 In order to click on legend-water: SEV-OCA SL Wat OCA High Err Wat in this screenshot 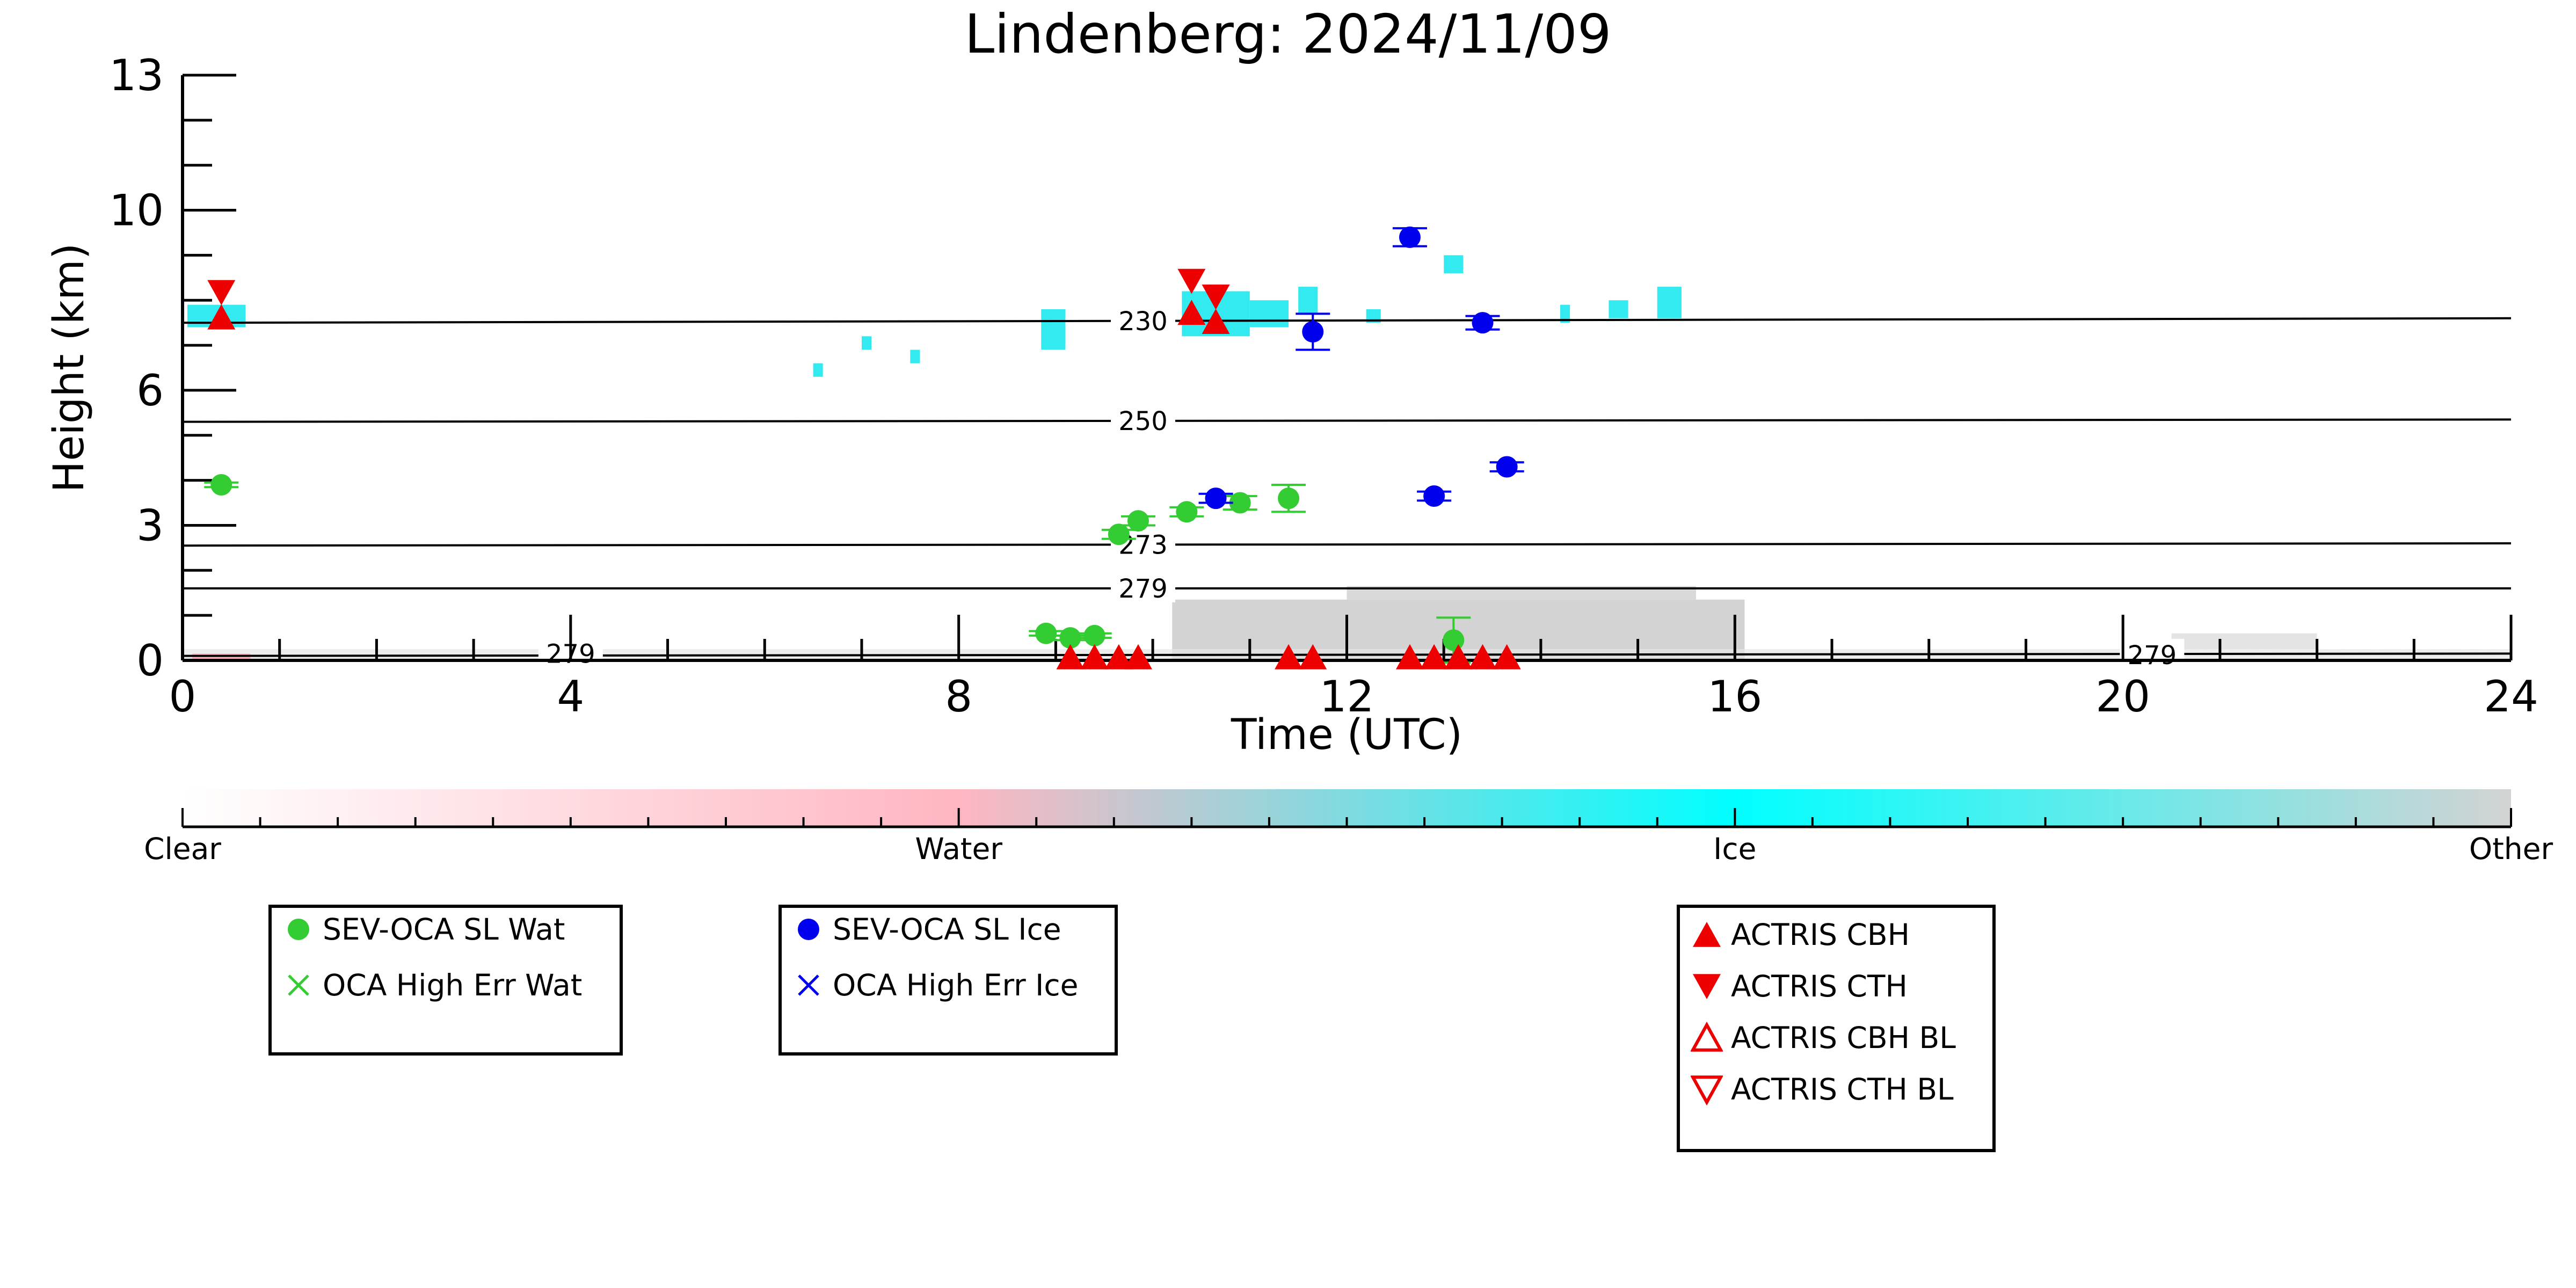, I will do `click(445, 980)`.